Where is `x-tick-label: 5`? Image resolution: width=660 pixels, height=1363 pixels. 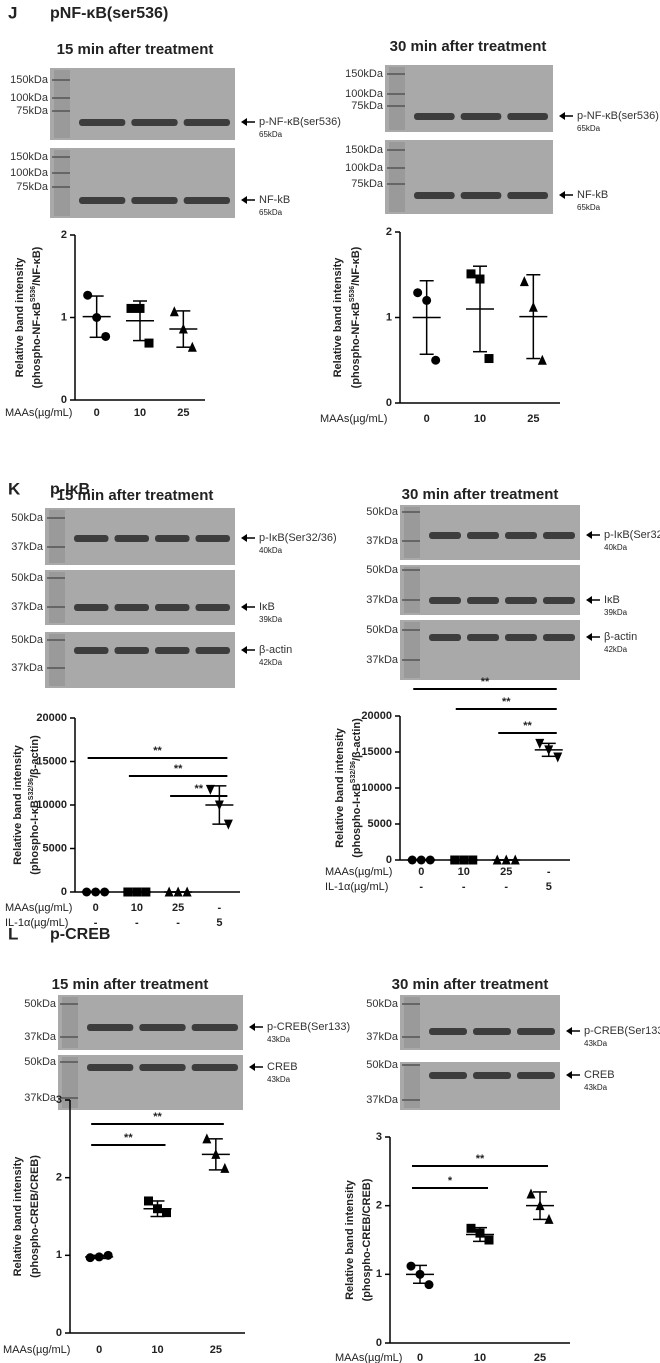 x-tick-label: 5 is located at coordinates (549, 887).